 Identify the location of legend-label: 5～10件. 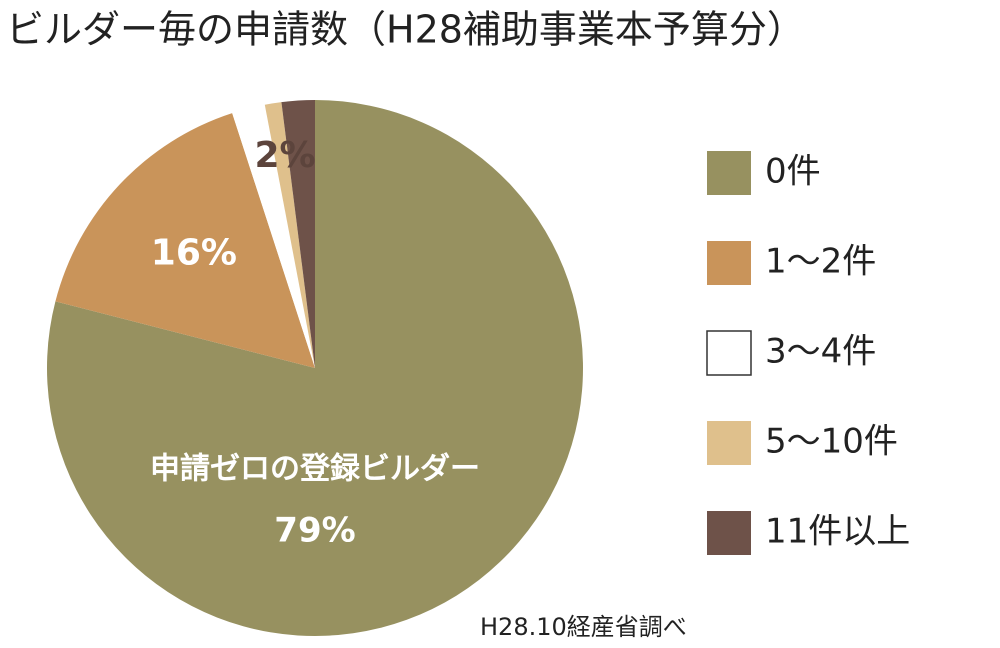
(831, 442).